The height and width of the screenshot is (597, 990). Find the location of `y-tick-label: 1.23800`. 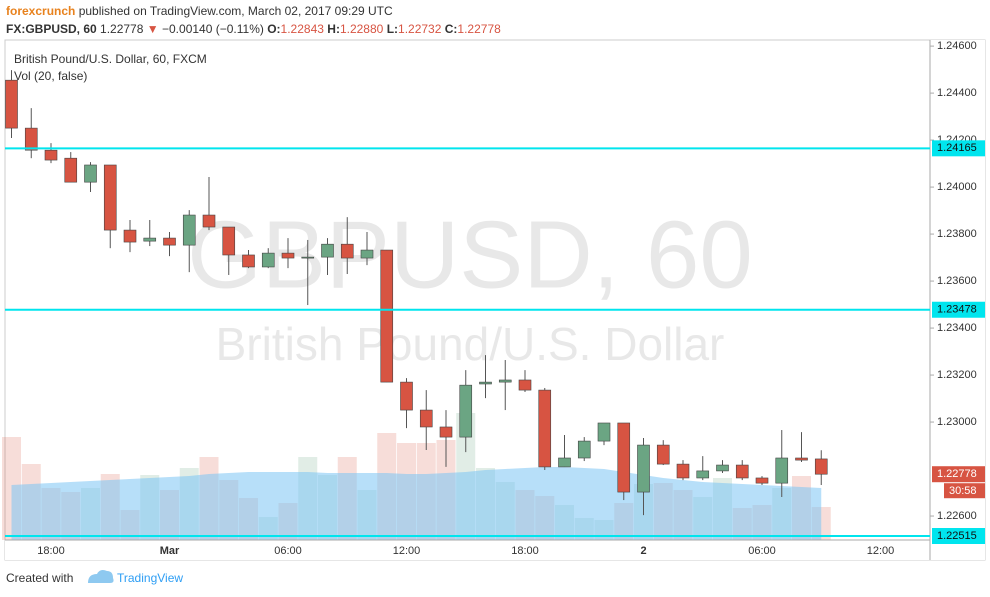

y-tick-label: 1.23800 is located at coordinates (957, 234).